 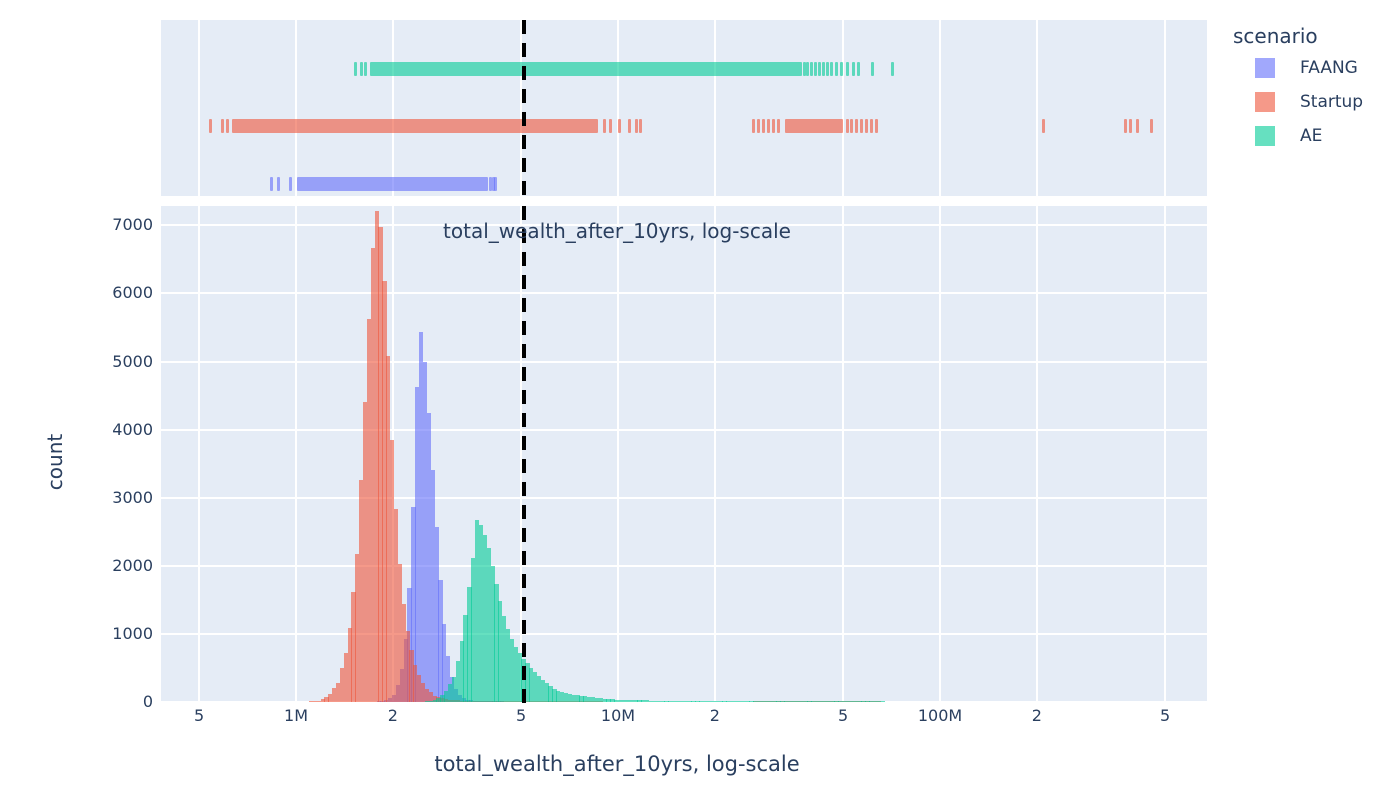 What do you see at coordinates (618, 715) in the screenshot?
I see `x-tick-label: 10M` at bounding box center [618, 715].